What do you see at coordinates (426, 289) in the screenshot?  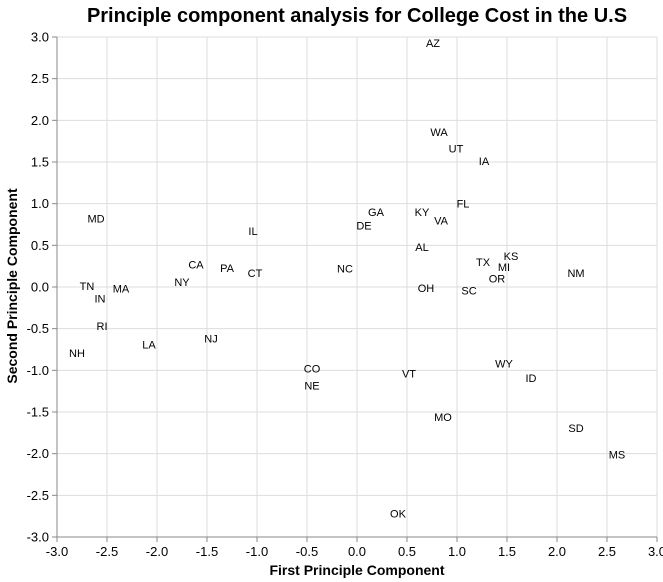 I see `point-label-oh: OH` at bounding box center [426, 289].